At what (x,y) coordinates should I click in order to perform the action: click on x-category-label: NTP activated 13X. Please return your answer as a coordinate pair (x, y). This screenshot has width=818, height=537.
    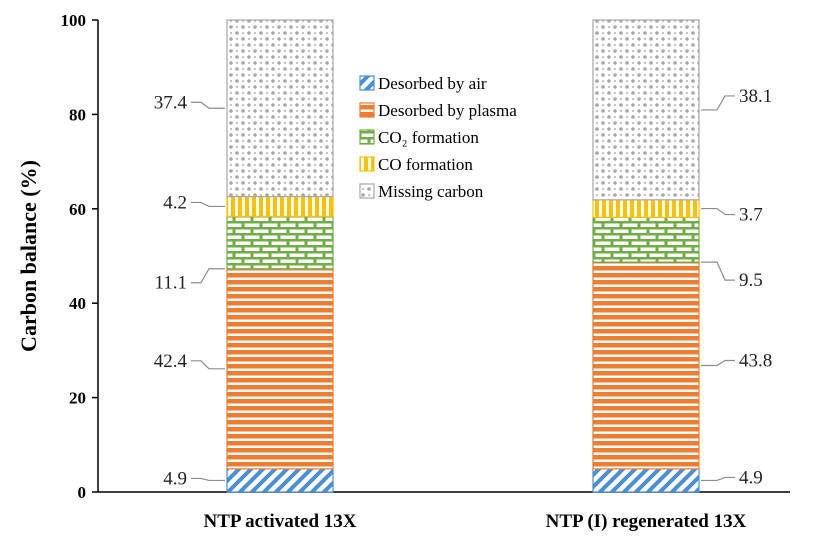
    Looking at the image, I should click on (279, 521).